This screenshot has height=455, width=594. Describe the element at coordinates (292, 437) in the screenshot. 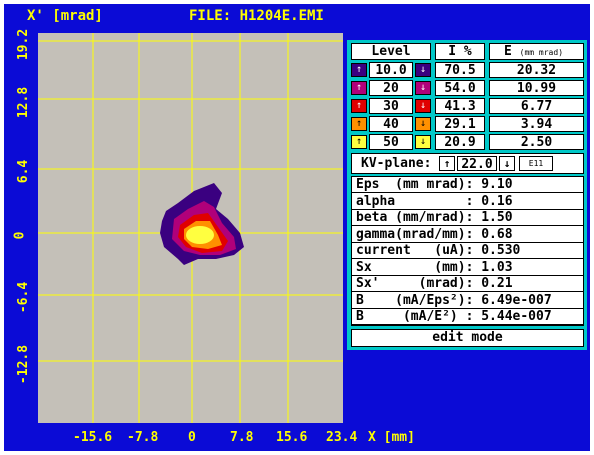

I see `x-tick-label: 15.6` at that location.